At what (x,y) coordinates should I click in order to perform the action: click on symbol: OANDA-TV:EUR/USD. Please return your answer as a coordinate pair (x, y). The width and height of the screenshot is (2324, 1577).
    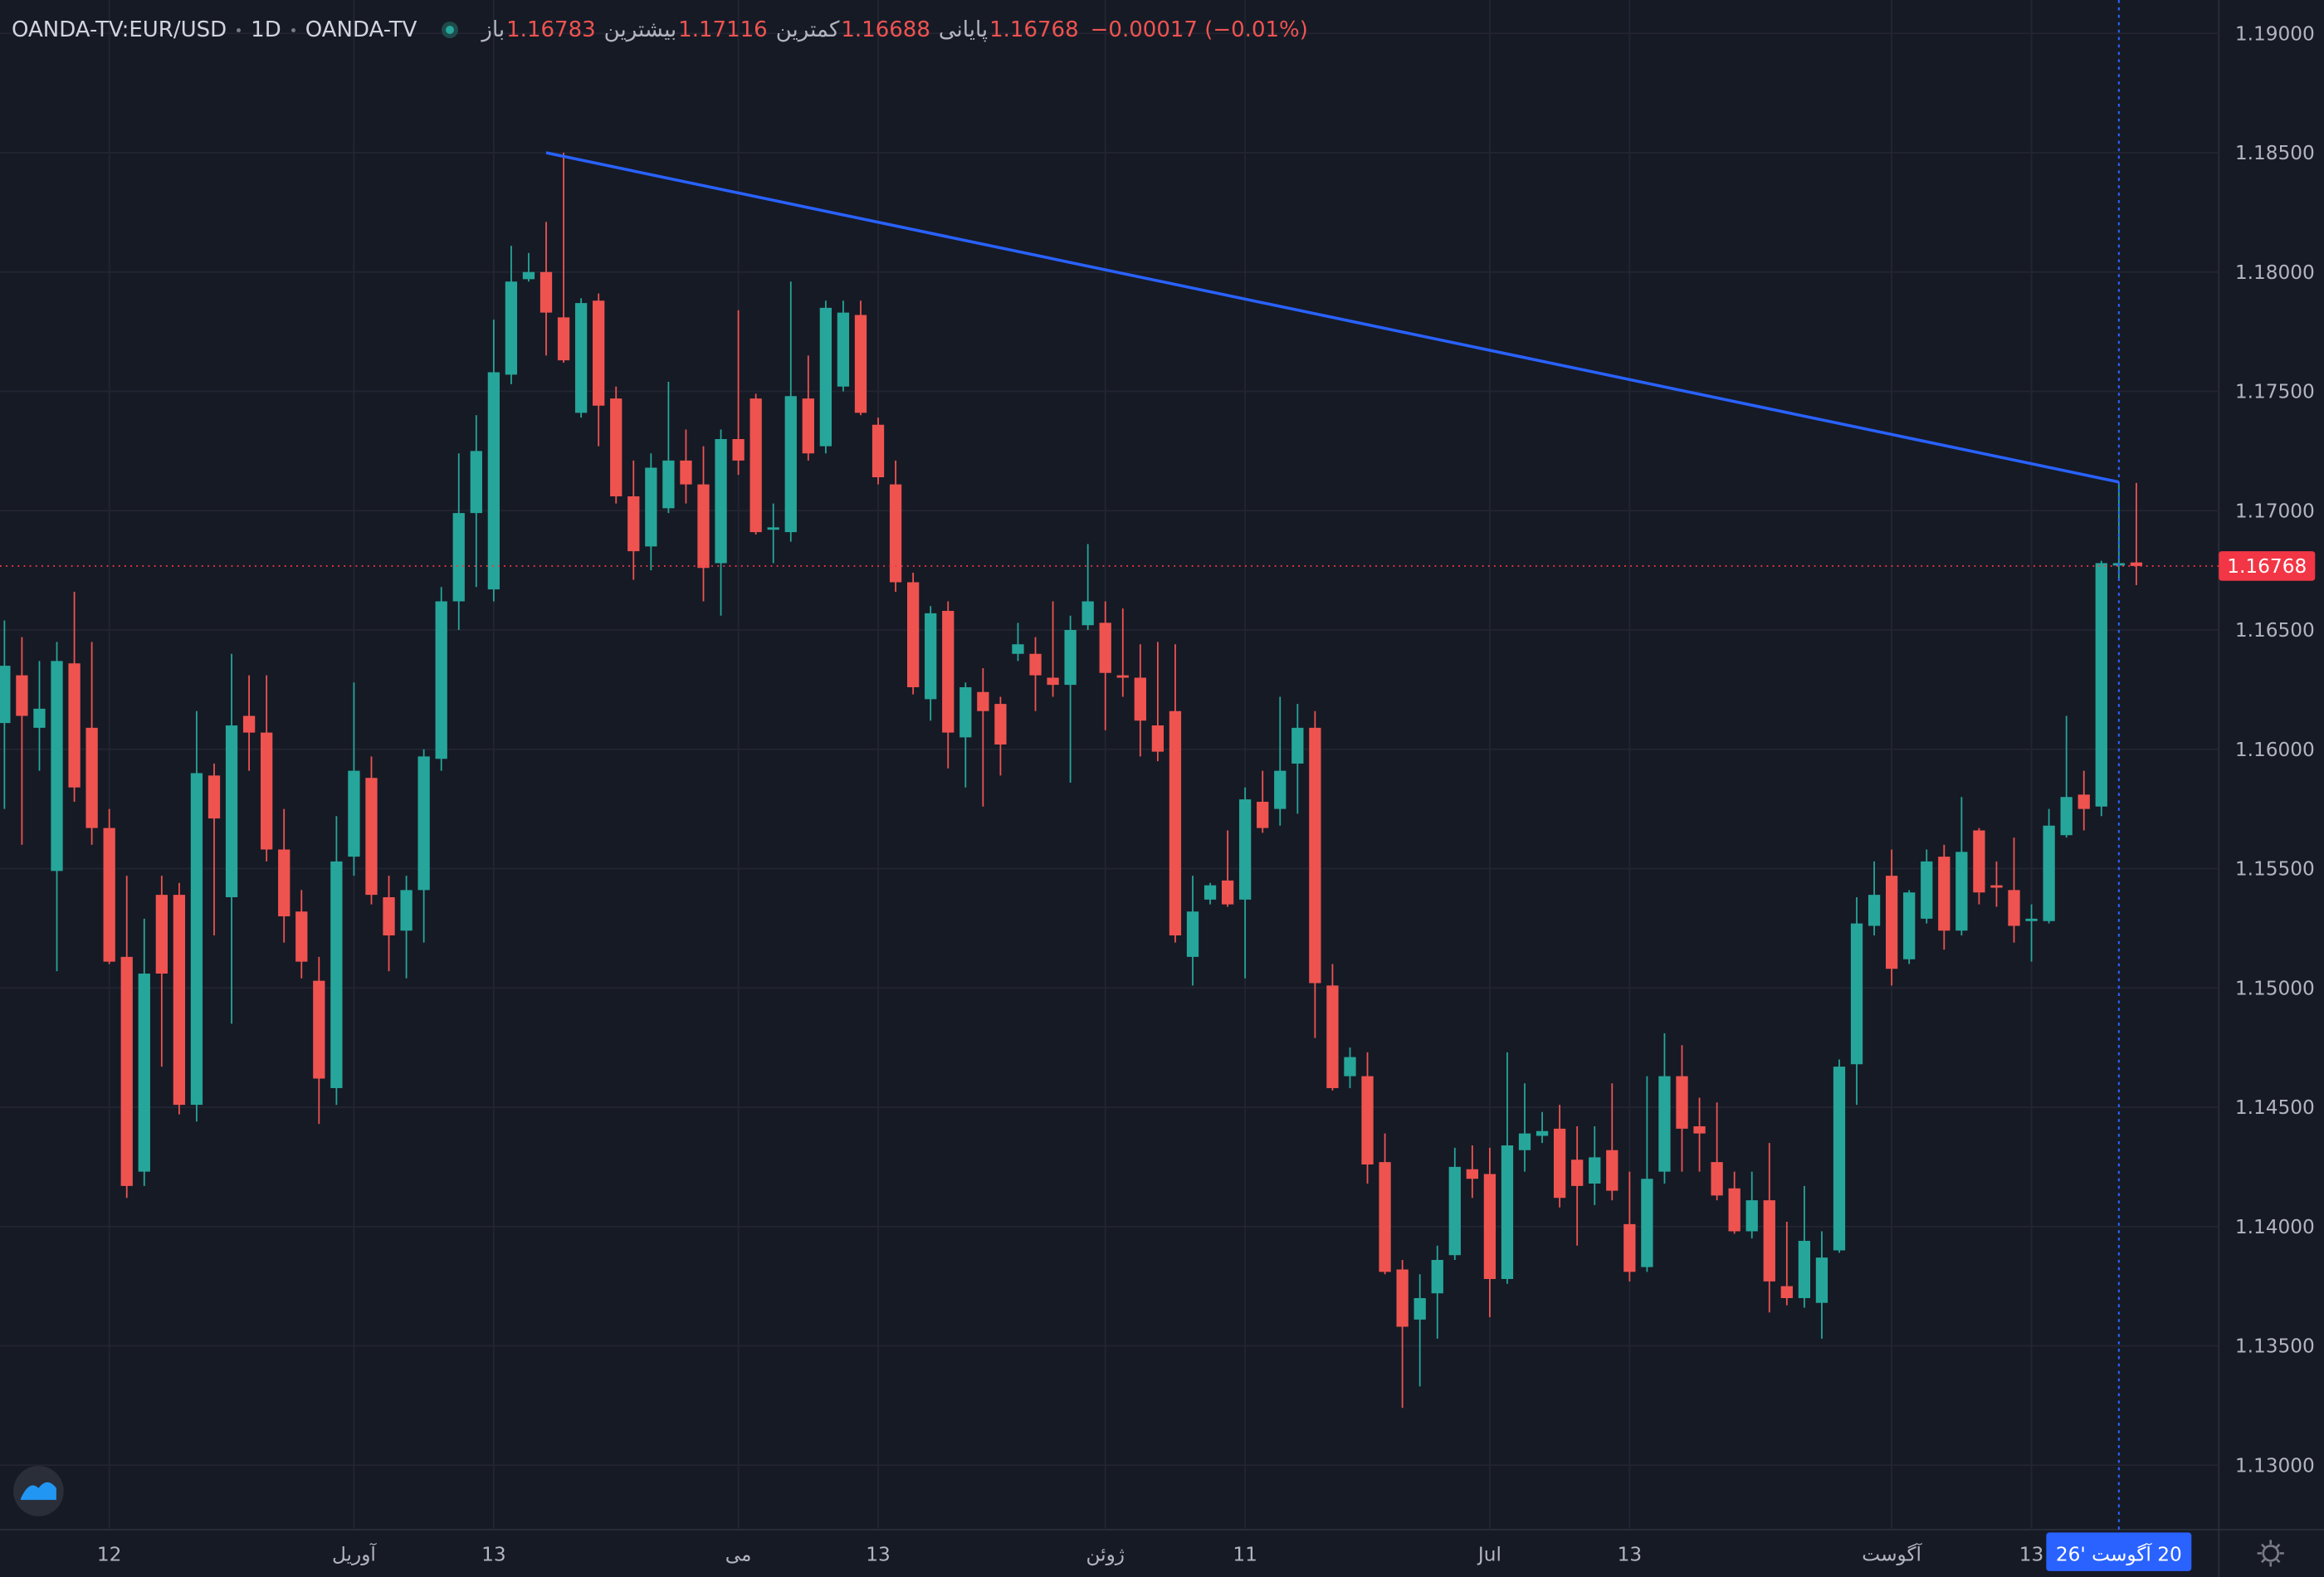
    Looking at the image, I should click on (120, 30).